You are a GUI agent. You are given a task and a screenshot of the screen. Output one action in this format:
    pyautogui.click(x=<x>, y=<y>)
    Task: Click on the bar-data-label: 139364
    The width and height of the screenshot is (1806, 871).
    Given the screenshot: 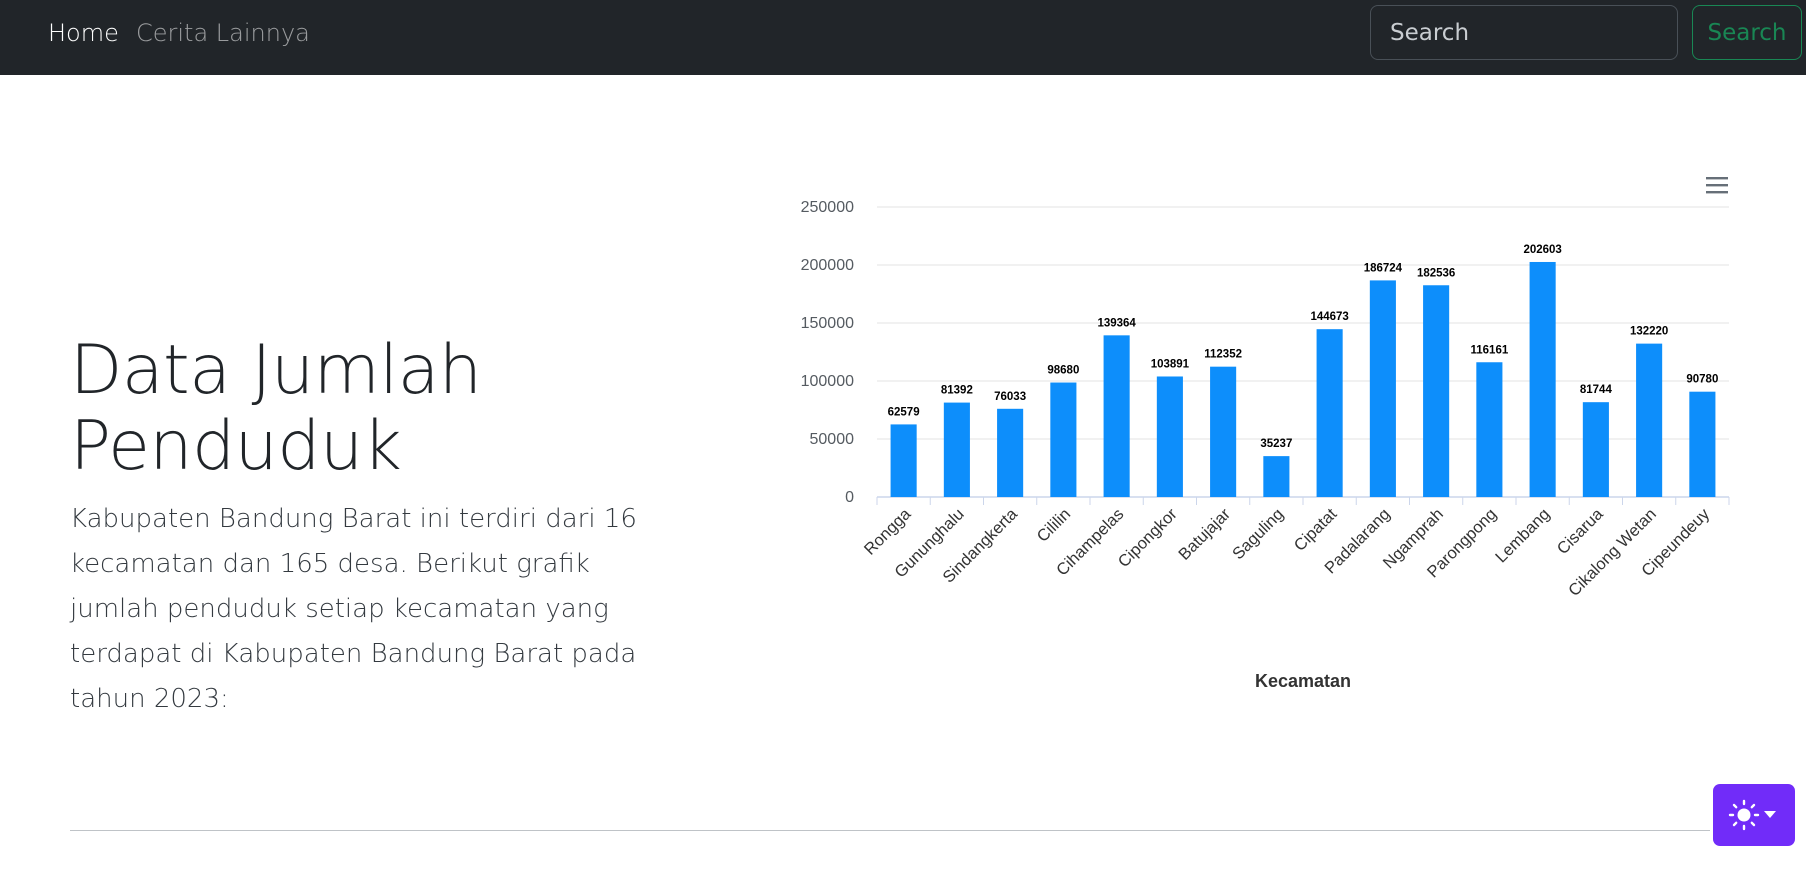 What is the action you would take?
    pyautogui.click(x=1116, y=323)
    